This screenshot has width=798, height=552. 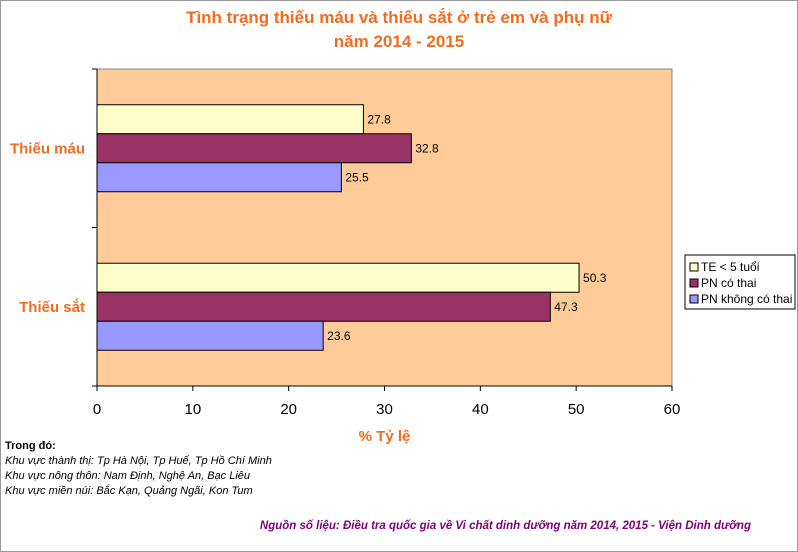 What do you see at coordinates (595, 278) in the screenshot?
I see `data-label: 50.3` at bounding box center [595, 278].